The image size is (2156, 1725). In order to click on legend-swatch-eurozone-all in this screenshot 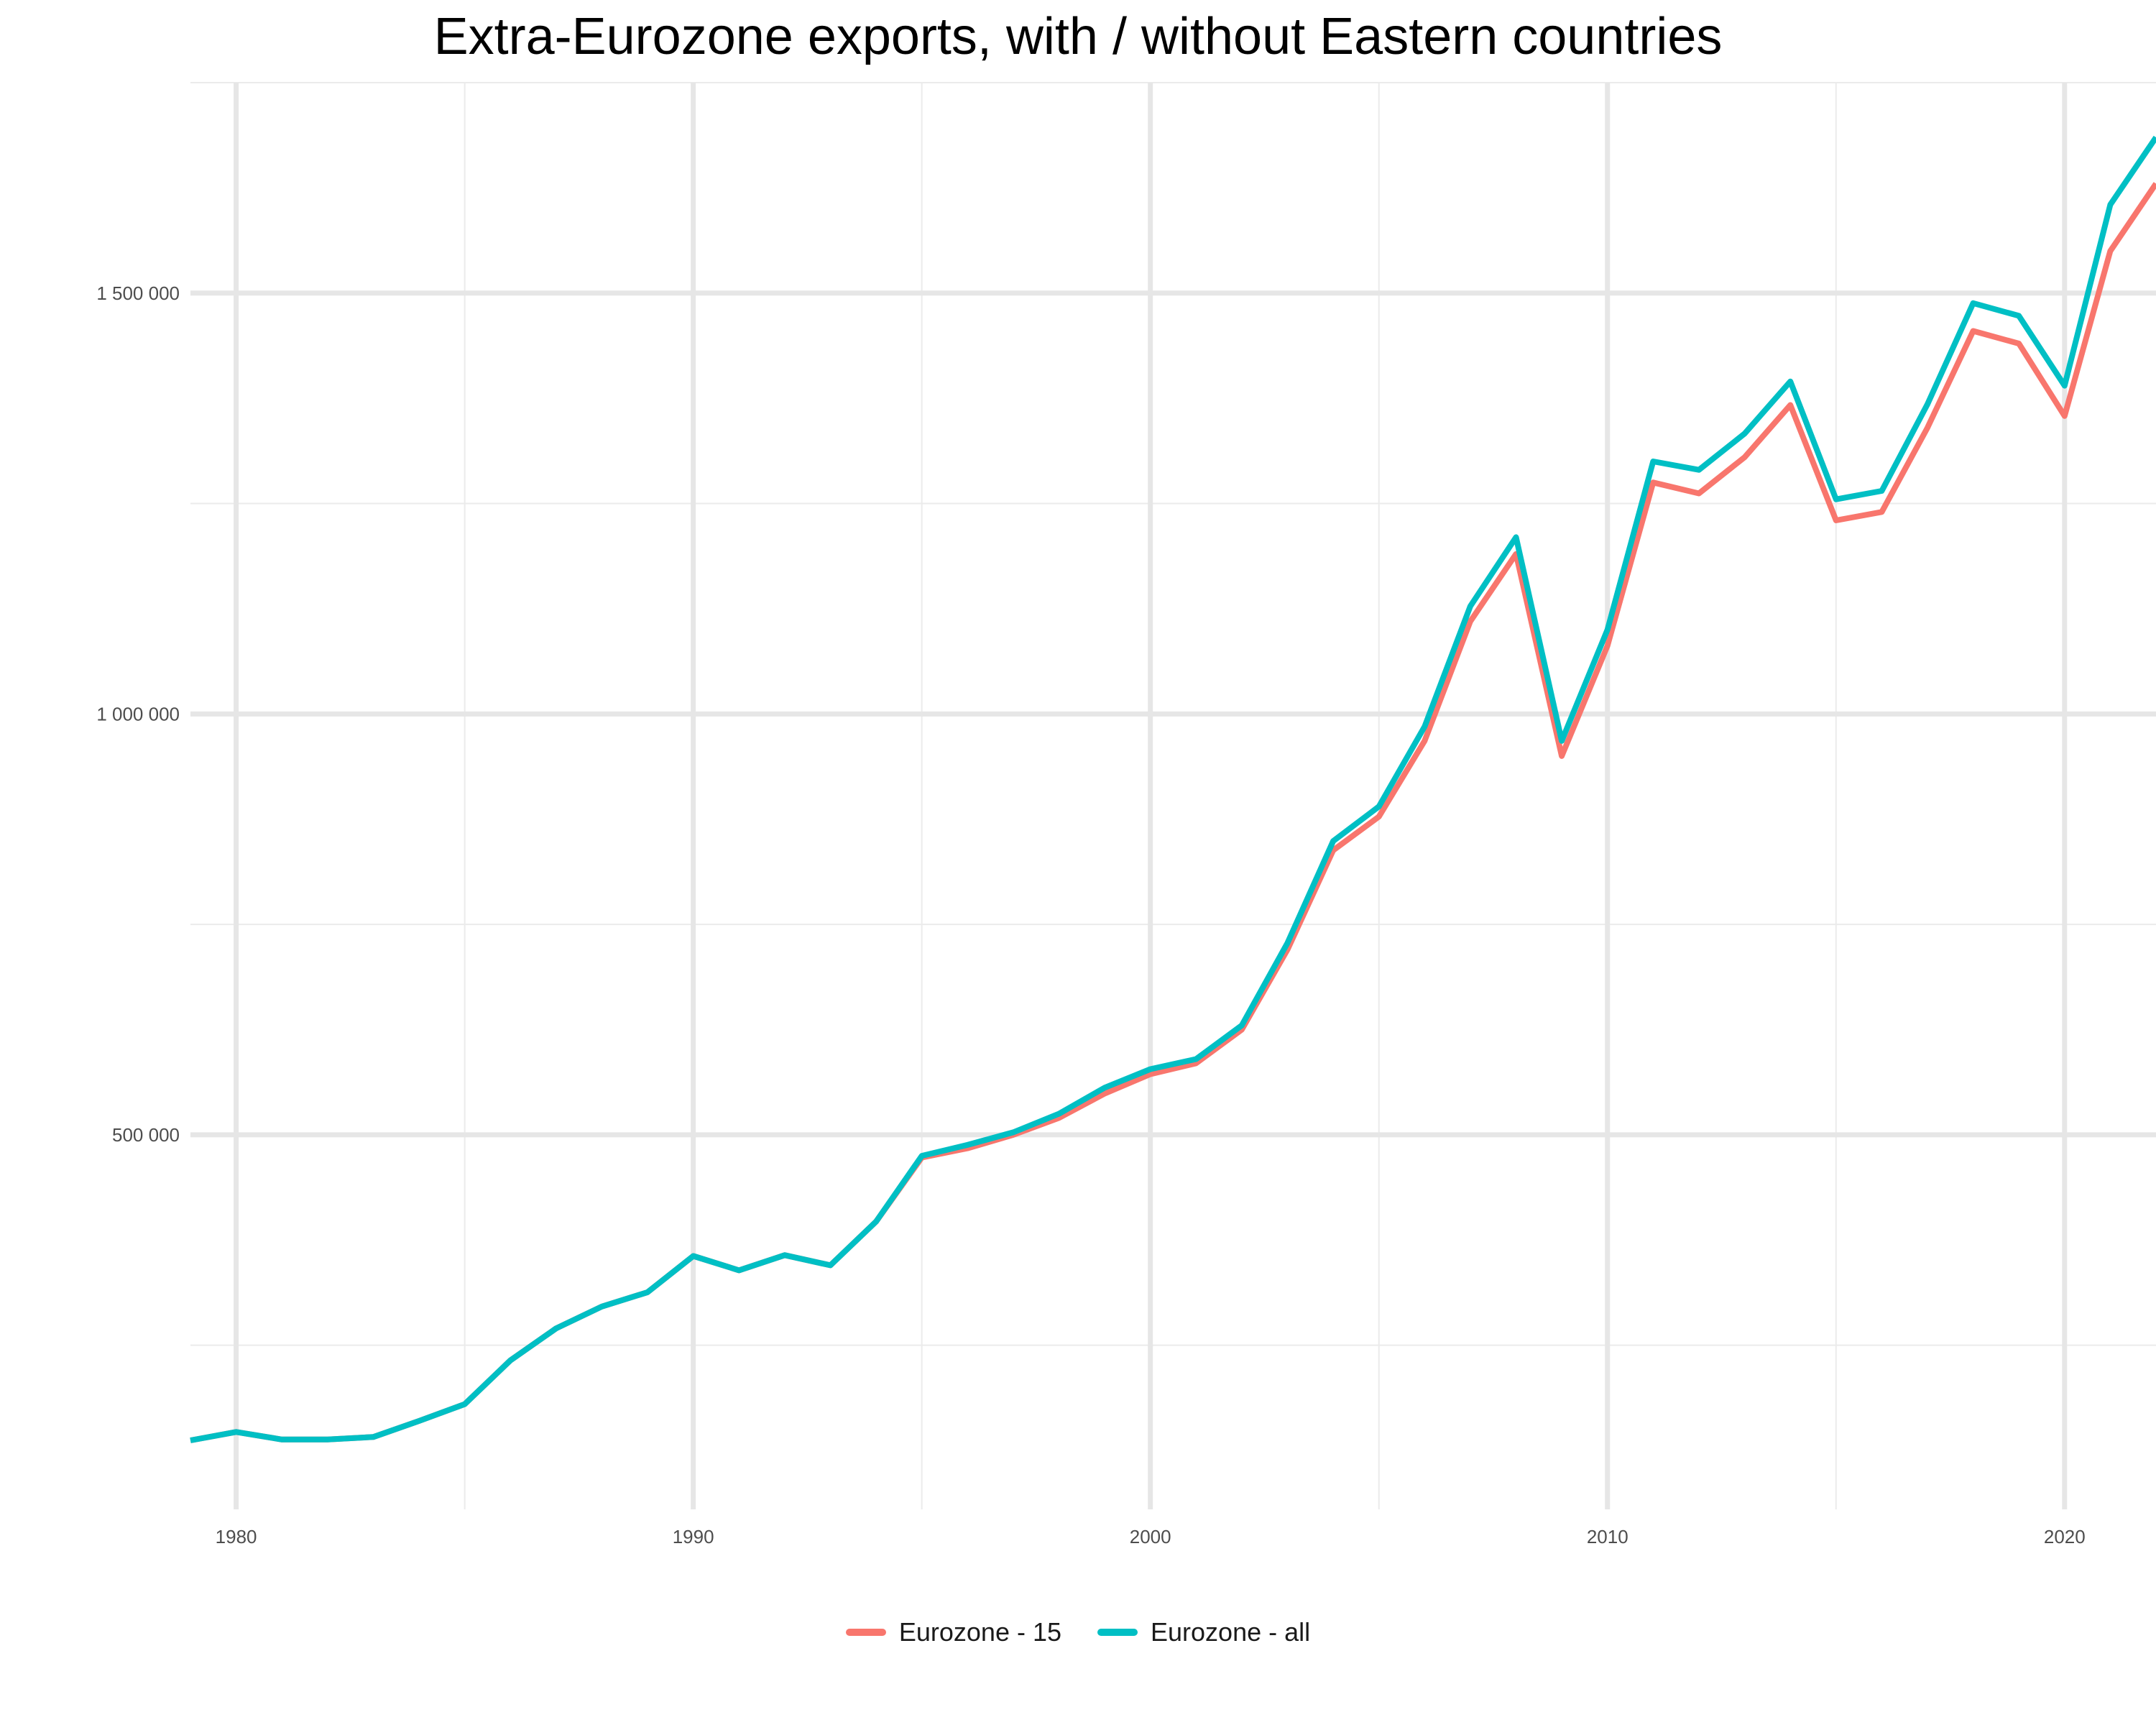, I will do `click(1117, 1632)`.